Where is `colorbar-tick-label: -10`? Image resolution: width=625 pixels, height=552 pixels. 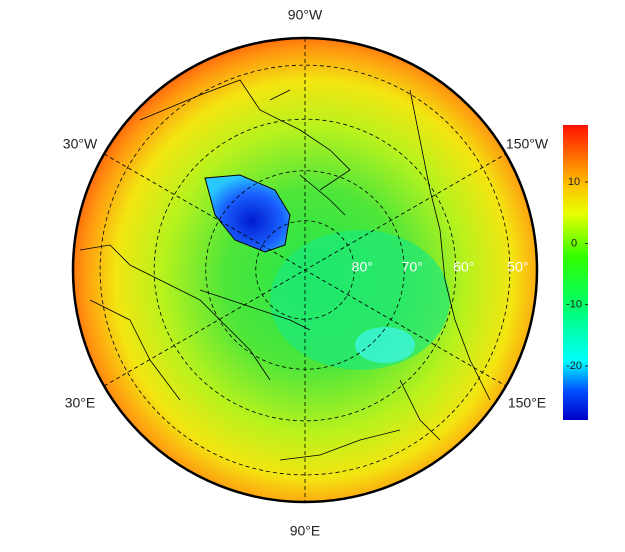 colorbar-tick-label: -10 is located at coordinates (574, 305).